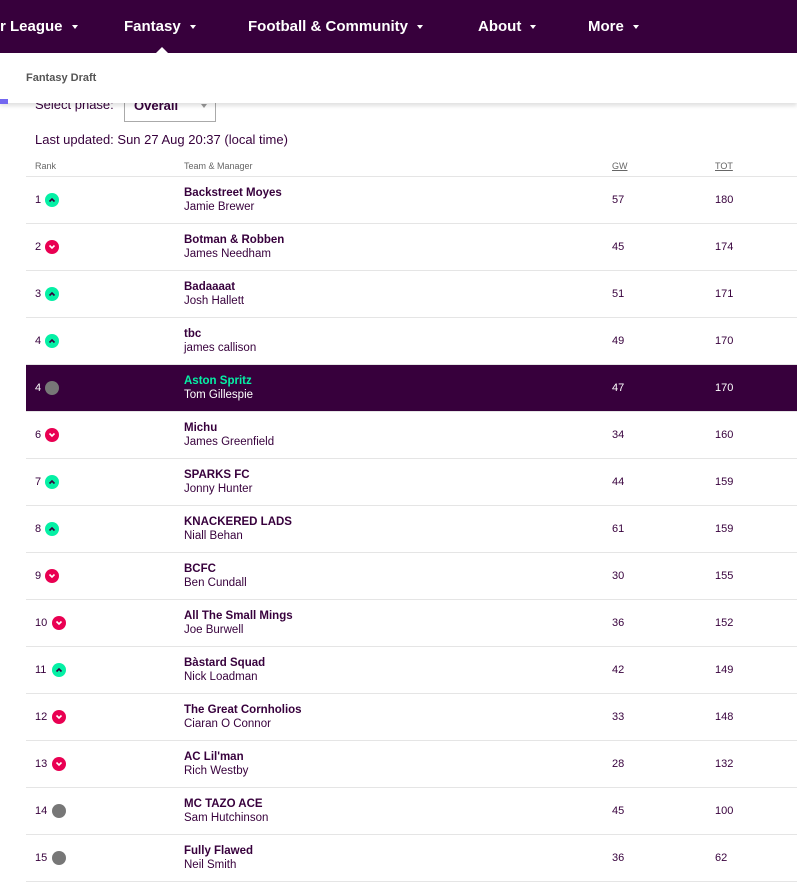  I want to click on team-name: KNACKERED LADS, so click(238, 522).